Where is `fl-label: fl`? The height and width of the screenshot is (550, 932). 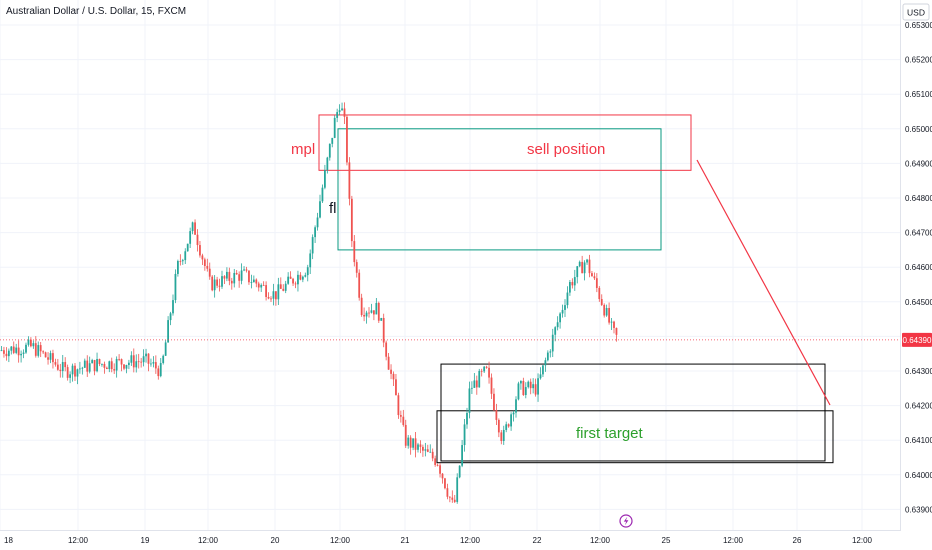
fl-label: fl is located at coordinates (333, 208).